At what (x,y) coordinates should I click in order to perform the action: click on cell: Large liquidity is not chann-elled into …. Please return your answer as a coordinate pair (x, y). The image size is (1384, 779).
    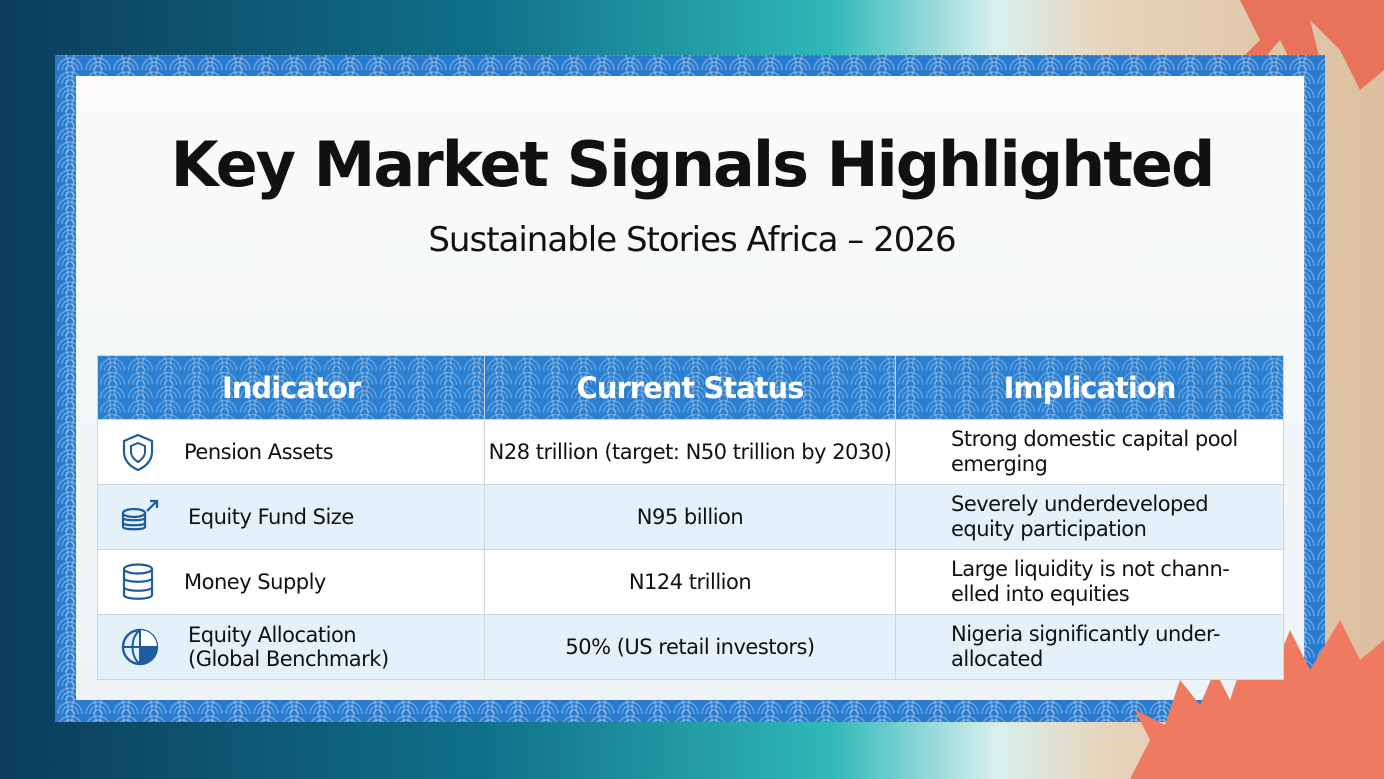
    Looking at the image, I should click on (1089, 582).